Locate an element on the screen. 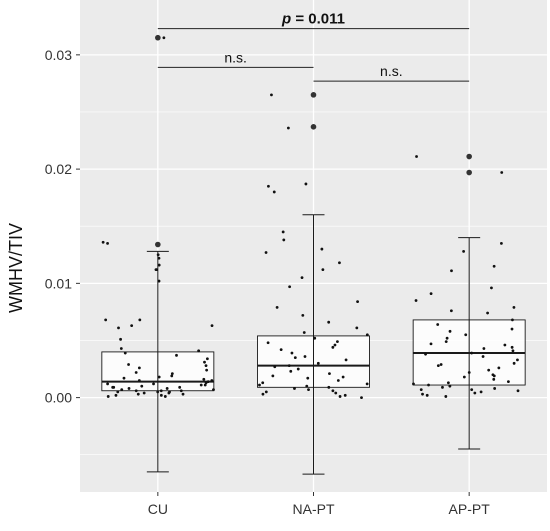  p-value: = 0.011 is located at coordinates (318, 19).